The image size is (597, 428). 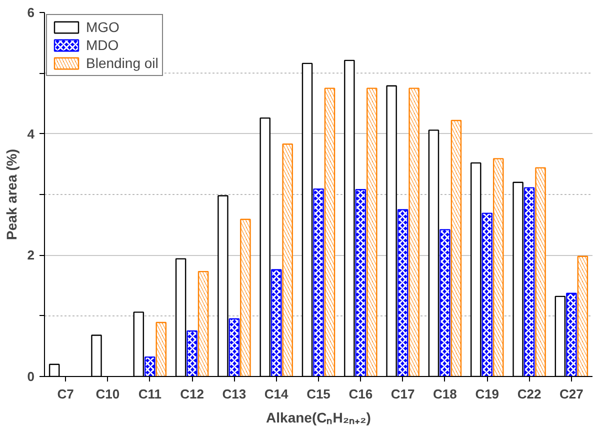 I want to click on x-tick-label: C12, so click(x=192, y=394).